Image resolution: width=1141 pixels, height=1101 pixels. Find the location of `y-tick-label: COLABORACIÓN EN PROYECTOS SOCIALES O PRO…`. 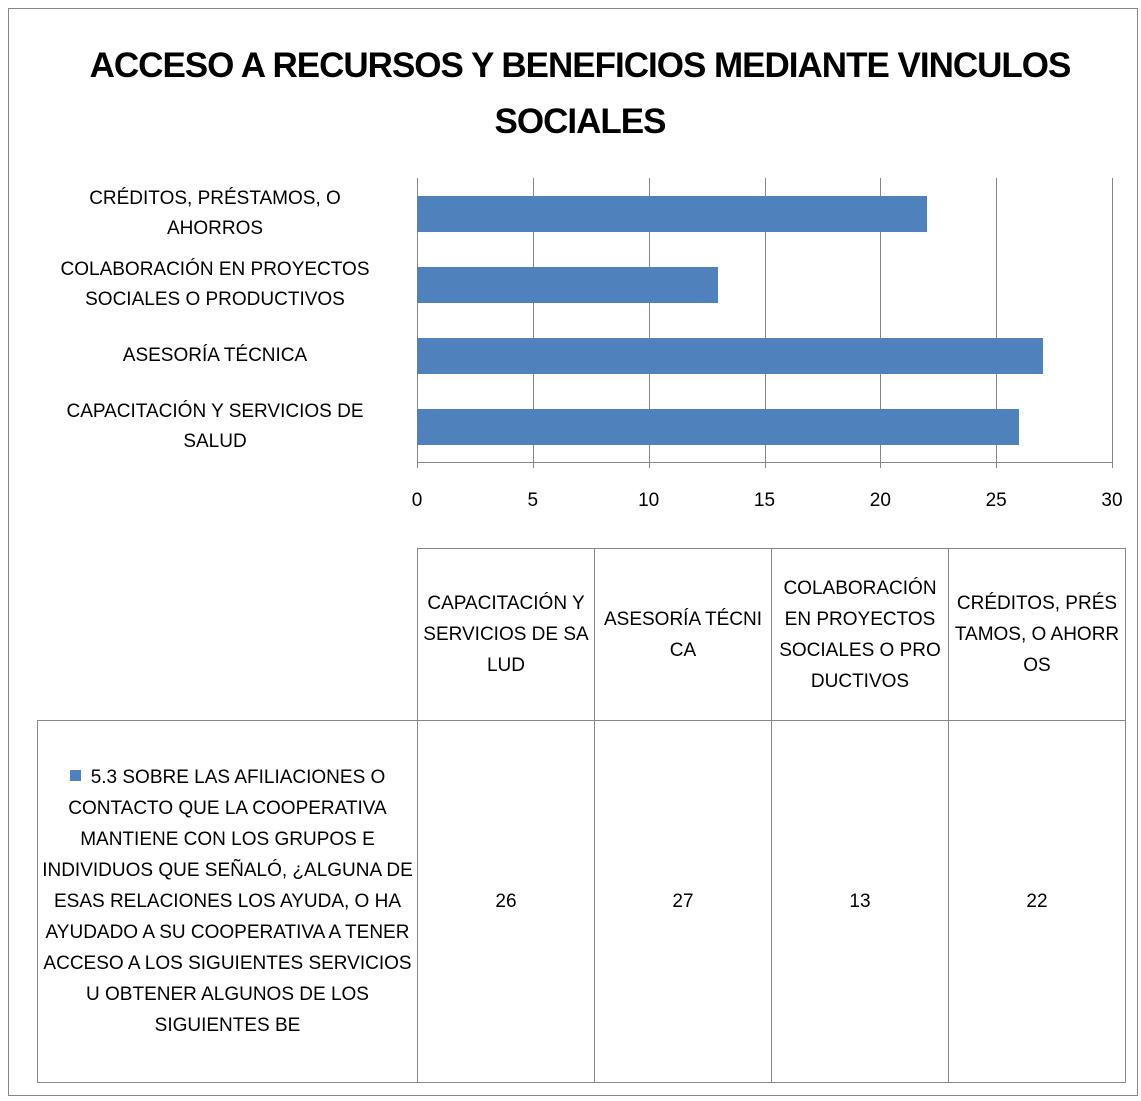

y-tick-label: COLABORACIÓN EN PROYECTOS SOCIALES O PRO… is located at coordinates (215, 284).